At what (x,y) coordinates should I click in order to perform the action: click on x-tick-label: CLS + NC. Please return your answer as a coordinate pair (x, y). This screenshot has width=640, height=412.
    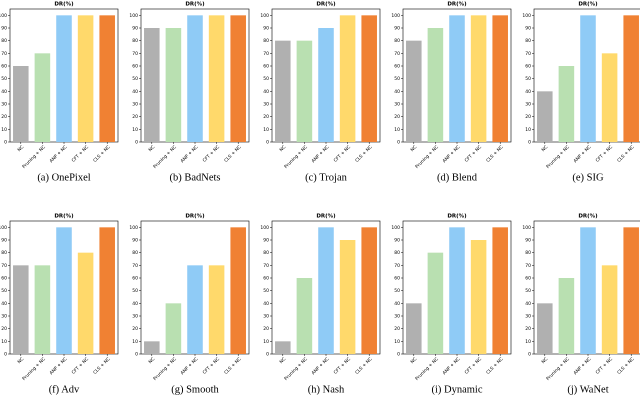
    Looking at the image, I should click on (364, 154).